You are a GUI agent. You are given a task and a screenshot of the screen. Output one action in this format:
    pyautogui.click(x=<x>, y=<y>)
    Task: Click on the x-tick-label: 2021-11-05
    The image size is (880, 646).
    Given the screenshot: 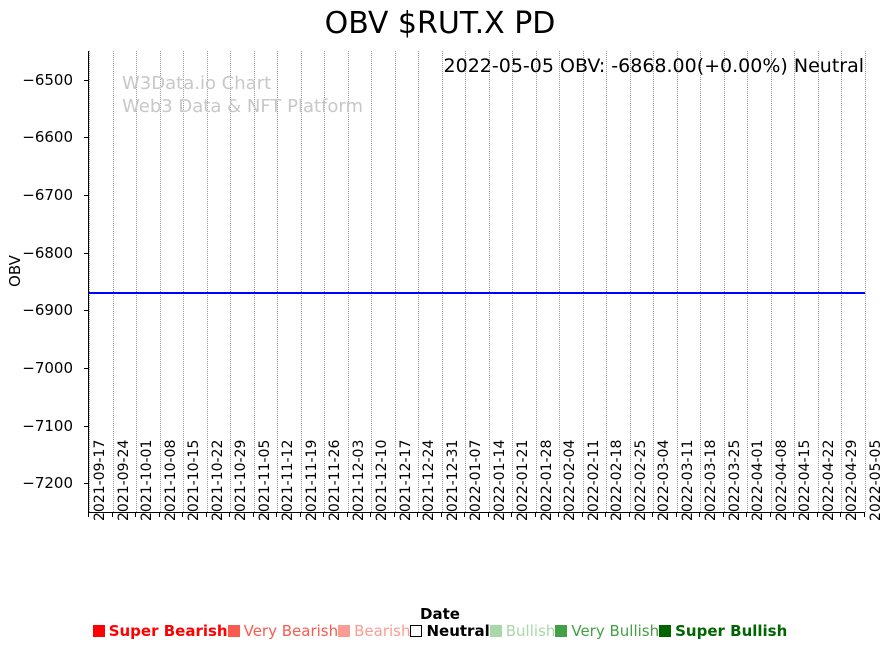 What is the action you would take?
    pyautogui.click(x=264, y=480)
    